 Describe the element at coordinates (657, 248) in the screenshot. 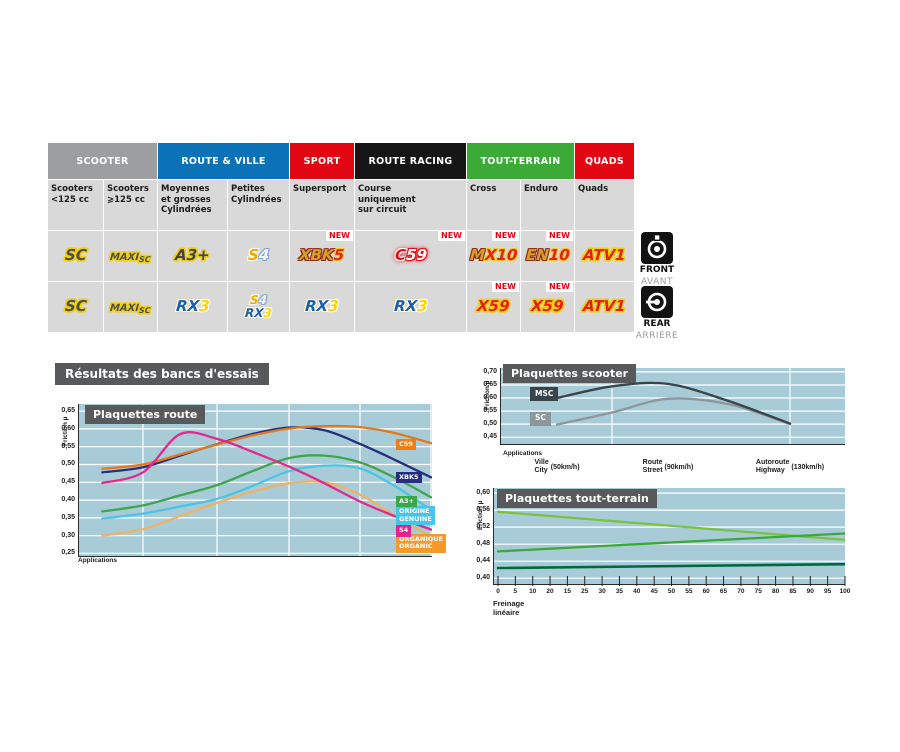

I see `front-disc-icon` at that location.